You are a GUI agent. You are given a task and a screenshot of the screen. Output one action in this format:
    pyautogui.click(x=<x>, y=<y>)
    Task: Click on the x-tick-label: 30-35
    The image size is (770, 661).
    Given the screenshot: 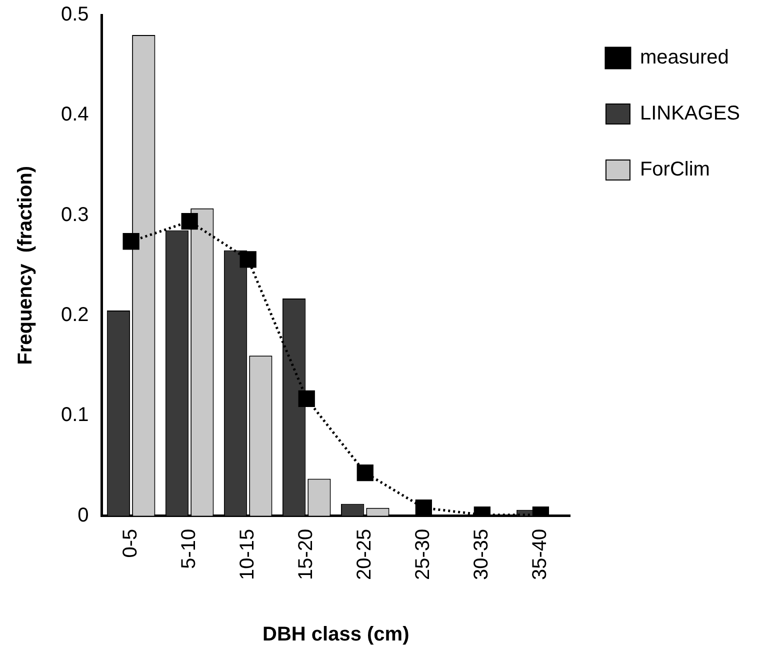 What is the action you would take?
    pyautogui.click(x=481, y=554)
    